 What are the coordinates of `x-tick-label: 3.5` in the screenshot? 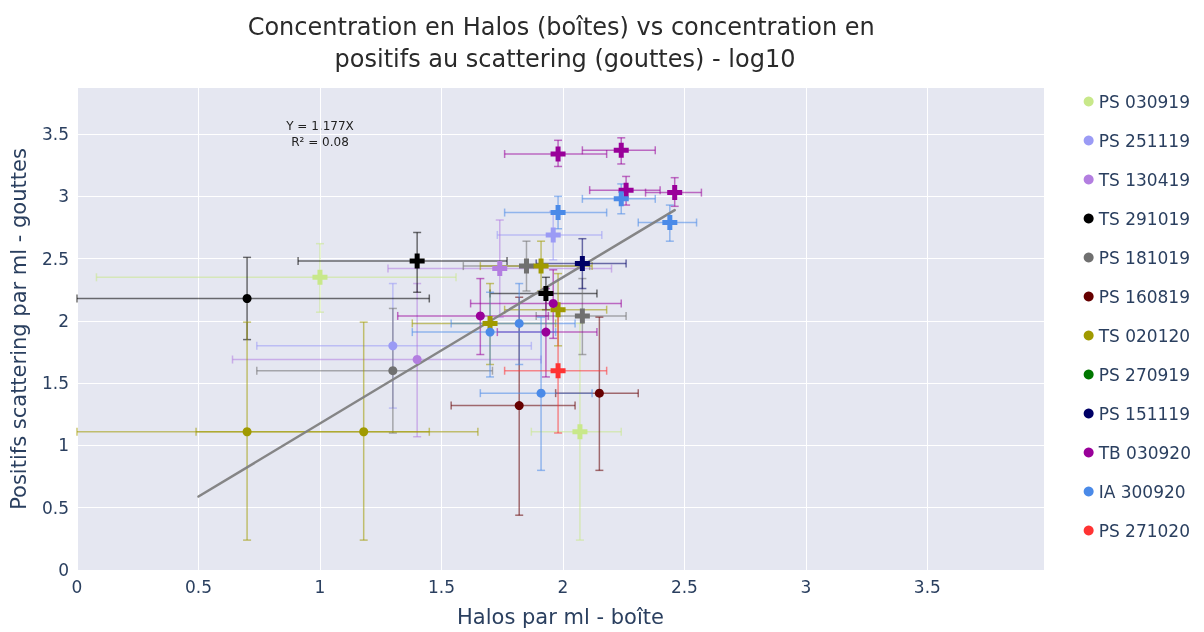 It's located at (927, 586).